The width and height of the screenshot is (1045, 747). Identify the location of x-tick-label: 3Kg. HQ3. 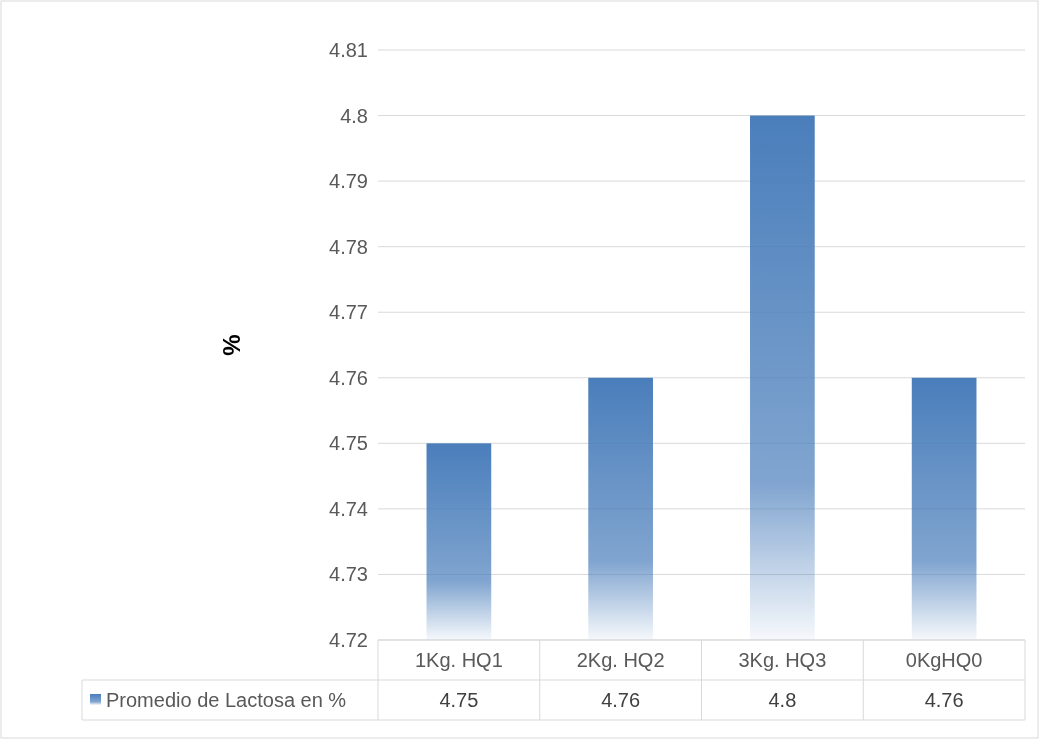
(782, 660).